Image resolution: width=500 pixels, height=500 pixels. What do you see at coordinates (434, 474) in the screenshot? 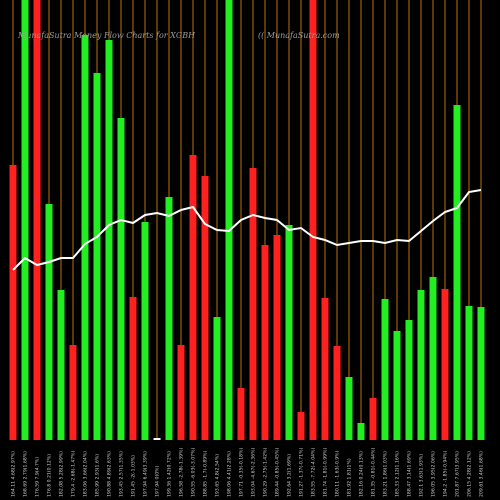
I see `x-tick-label: 196.05 3.95(2.06%)` at bounding box center [434, 474].